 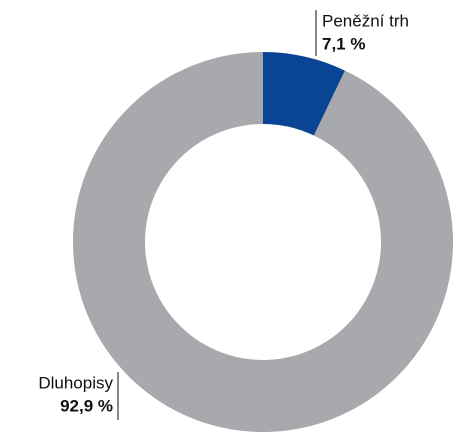 I want to click on category-label: Peněžní trh, so click(x=365, y=20).